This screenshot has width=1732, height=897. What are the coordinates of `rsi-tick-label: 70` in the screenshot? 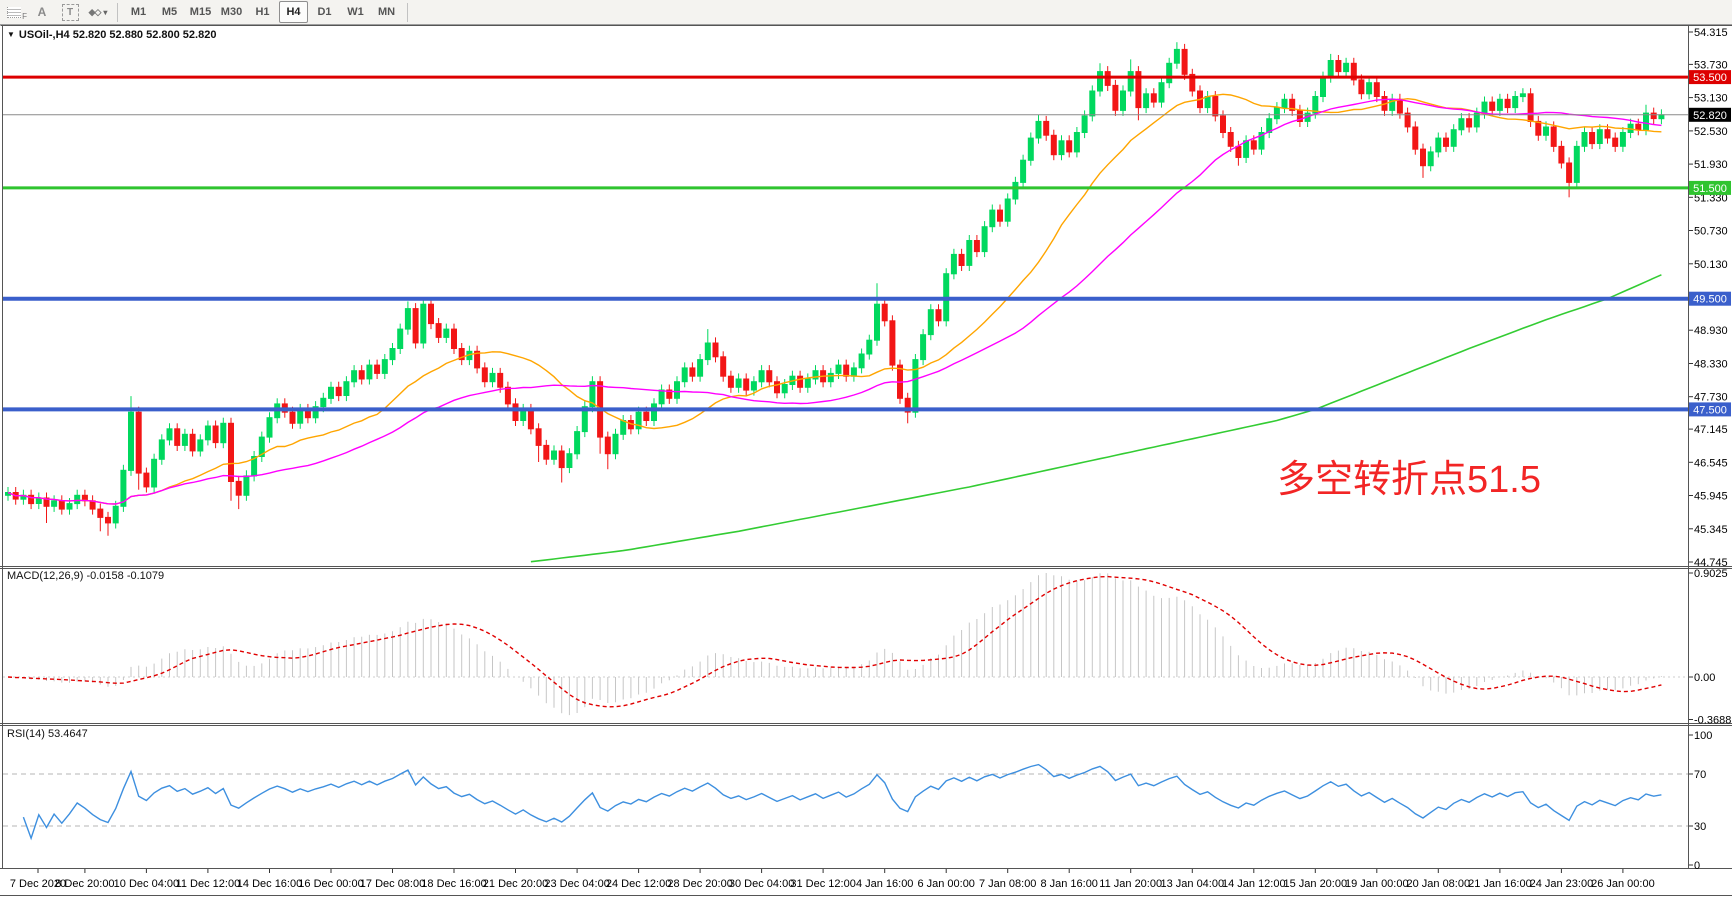 It's located at (1700, 775).